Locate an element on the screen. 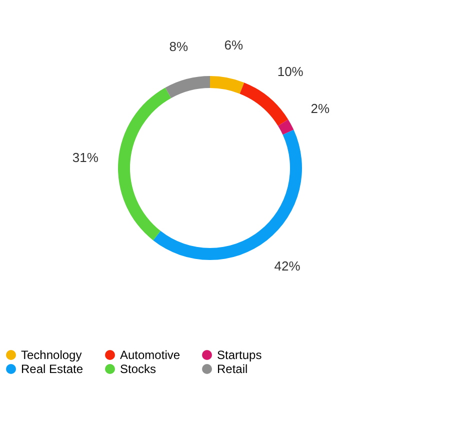  legend-label: Stocks is located at coordinates (138, 369).